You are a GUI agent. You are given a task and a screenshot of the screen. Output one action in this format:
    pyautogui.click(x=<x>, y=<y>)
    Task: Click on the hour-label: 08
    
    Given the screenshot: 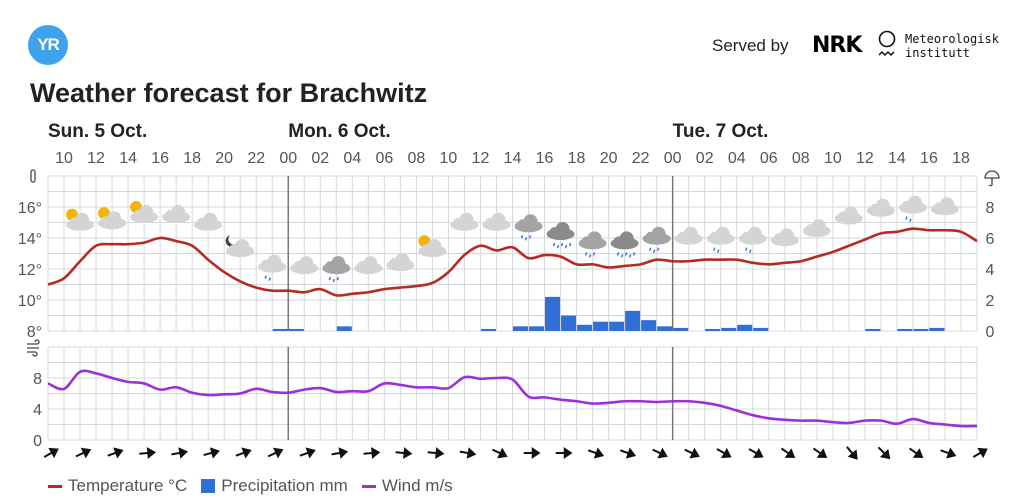 What is the action you would take?
    pyautogui.click(x=801, y=158)
    